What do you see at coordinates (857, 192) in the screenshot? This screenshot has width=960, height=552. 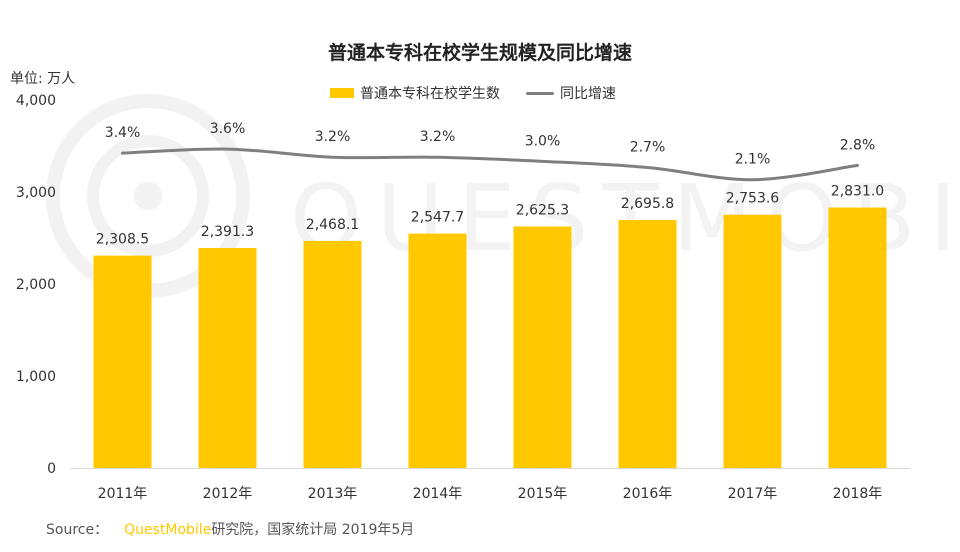 I see `bar-value-label: 2,831.0` at bounding box center [857, 192].